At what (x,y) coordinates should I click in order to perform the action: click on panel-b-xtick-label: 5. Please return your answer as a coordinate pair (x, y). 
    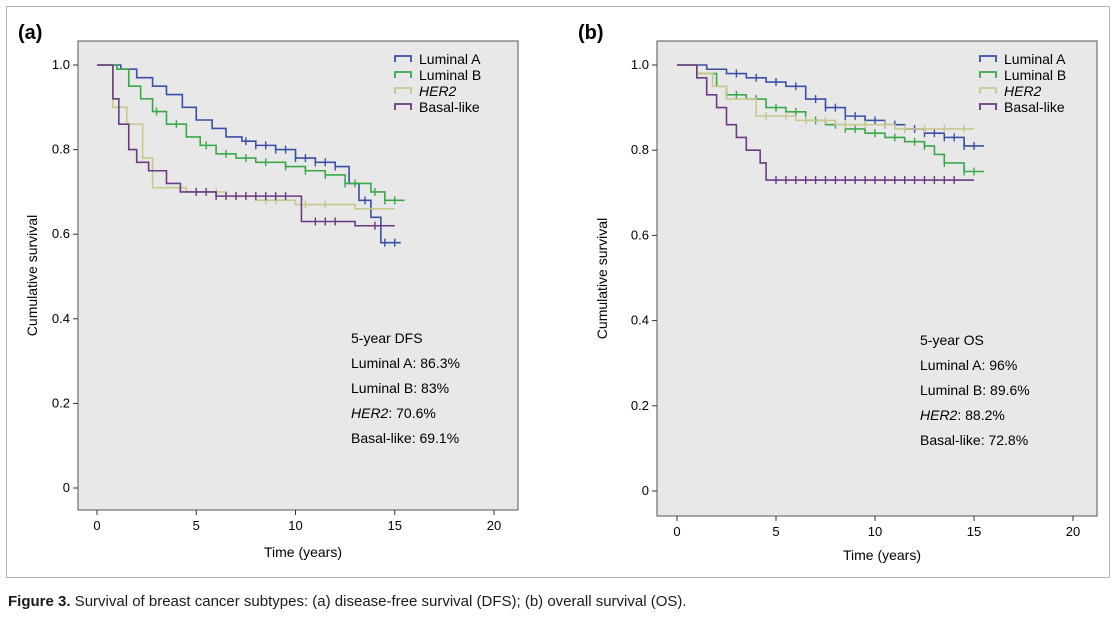
    Looking at the image, I should click on (775, 531).